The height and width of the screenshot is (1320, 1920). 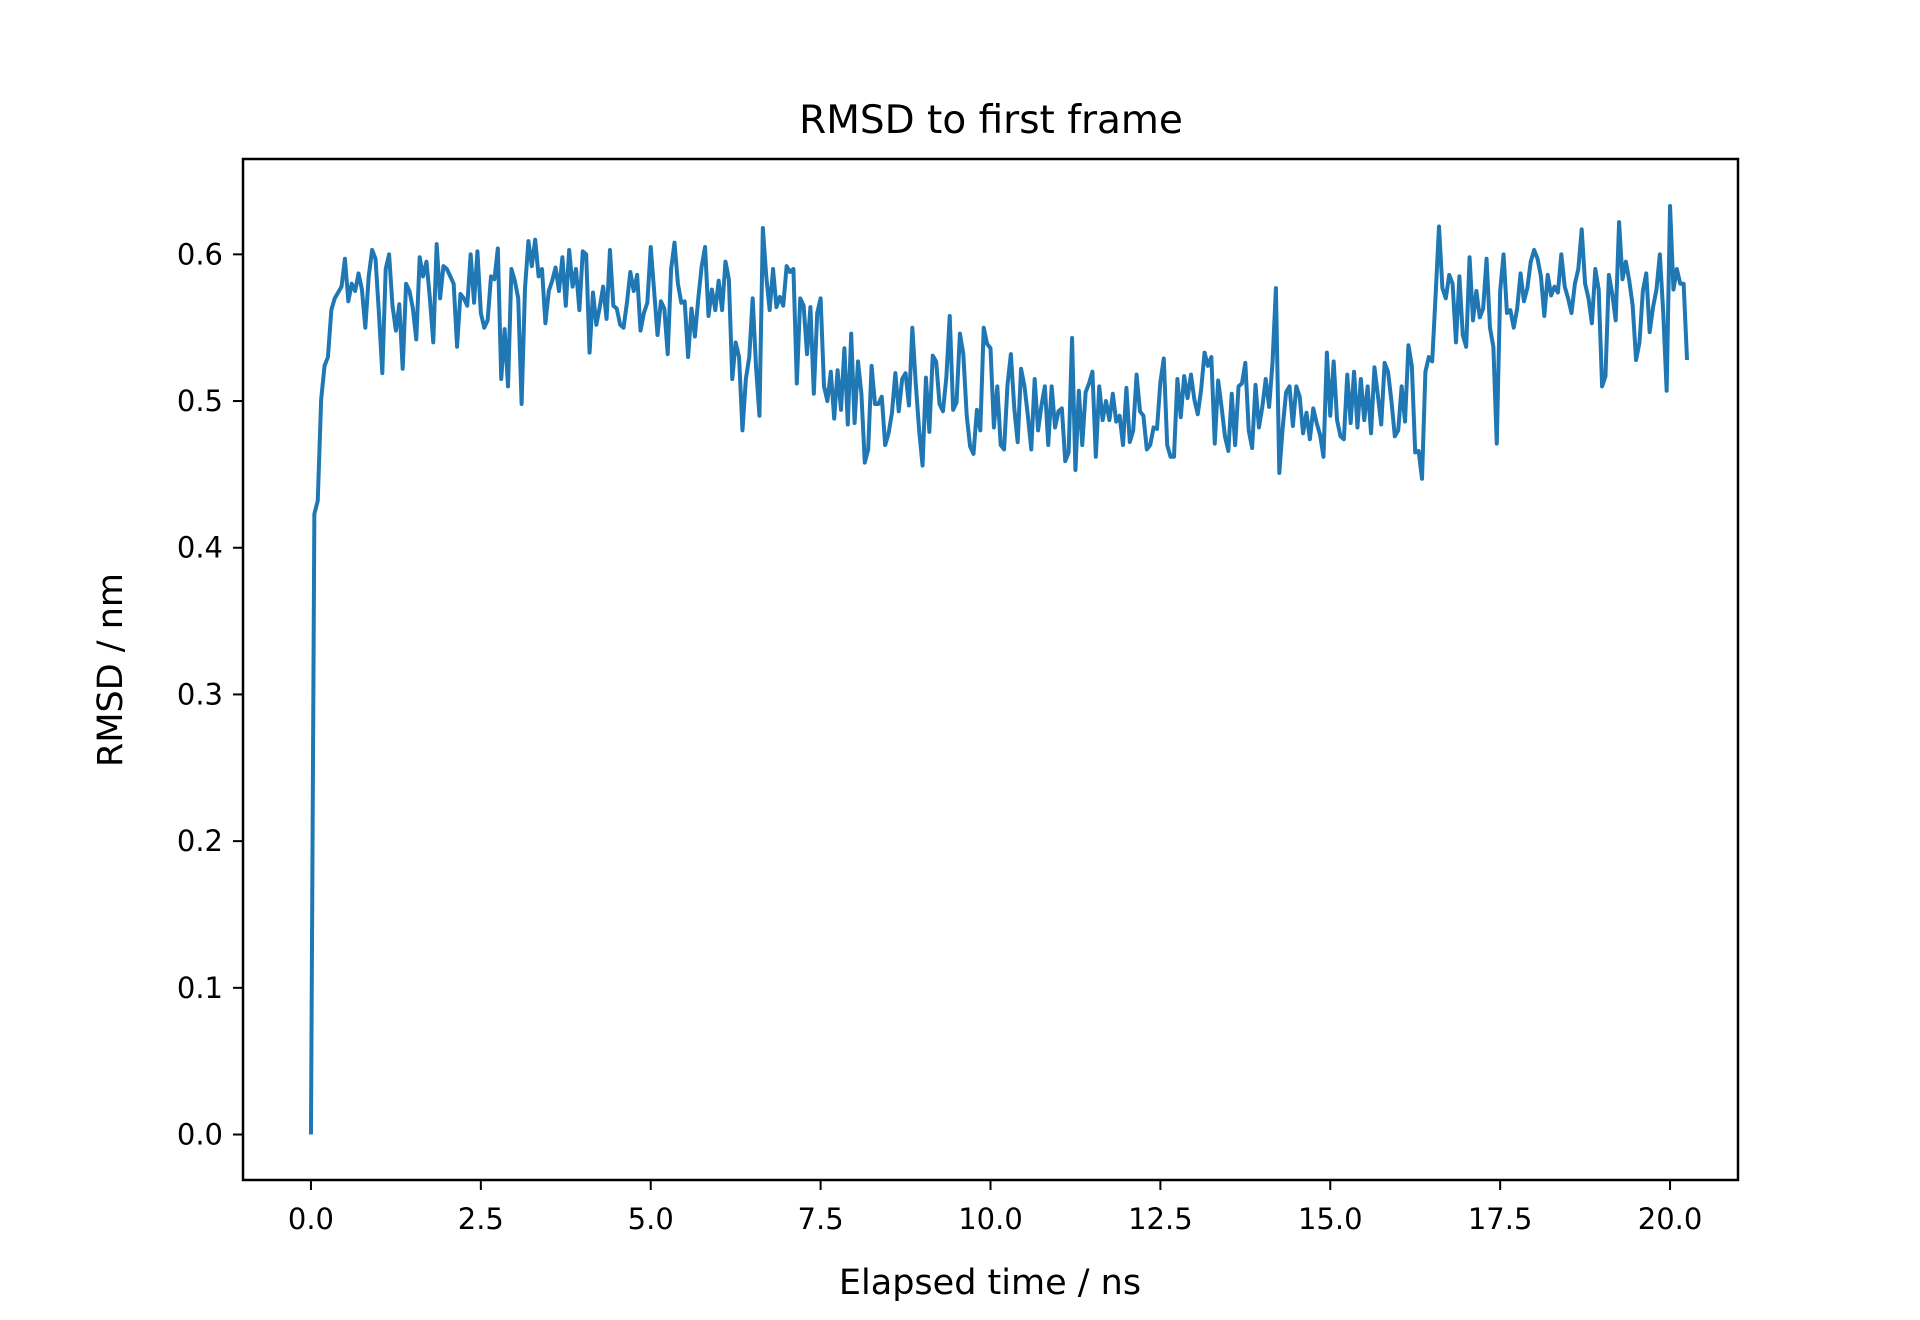 I want to click on x-axis: 0.0 2.5 5.0 7.5 10.0 12.5 15.0 17.5 20.0, so click(x=995, y=1208).